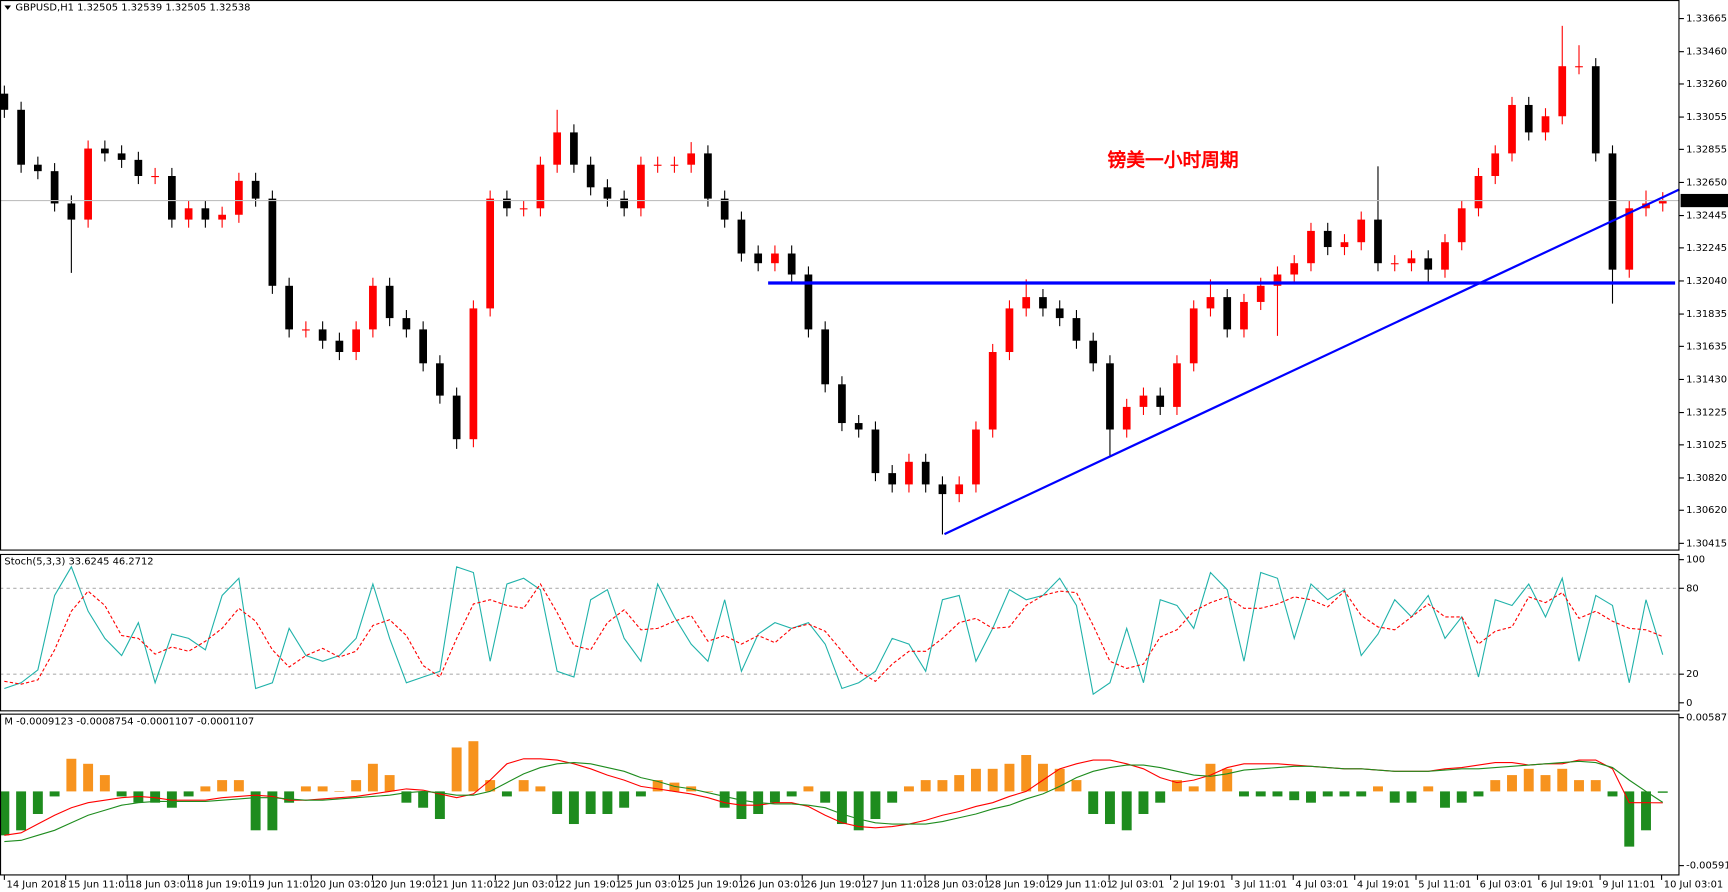 Image resolution: width=1728 pixels, height=892 pixels. I want to click on x-tick-label: 2 Jul 03:01, so click(1137, 884).